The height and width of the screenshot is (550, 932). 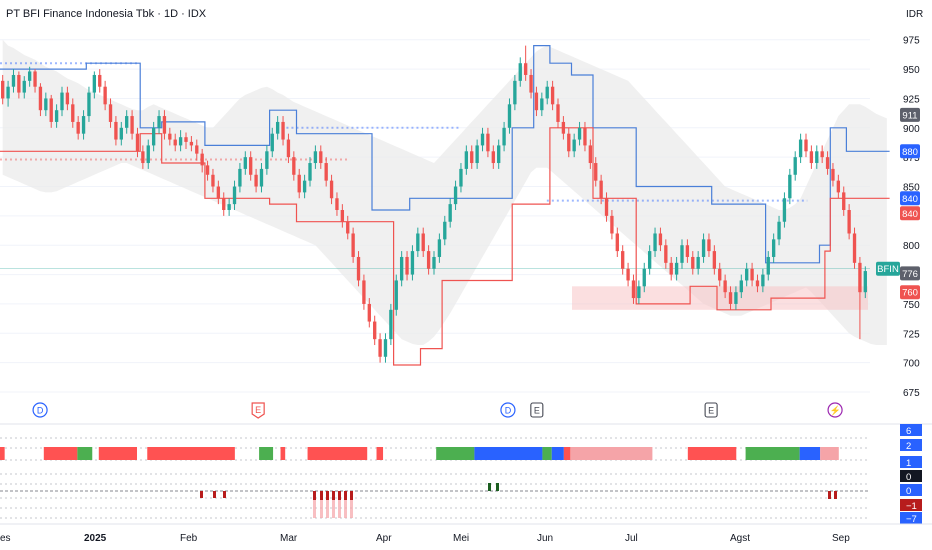 I want to click on earnings-event-icon, so click(x=258, y=410).